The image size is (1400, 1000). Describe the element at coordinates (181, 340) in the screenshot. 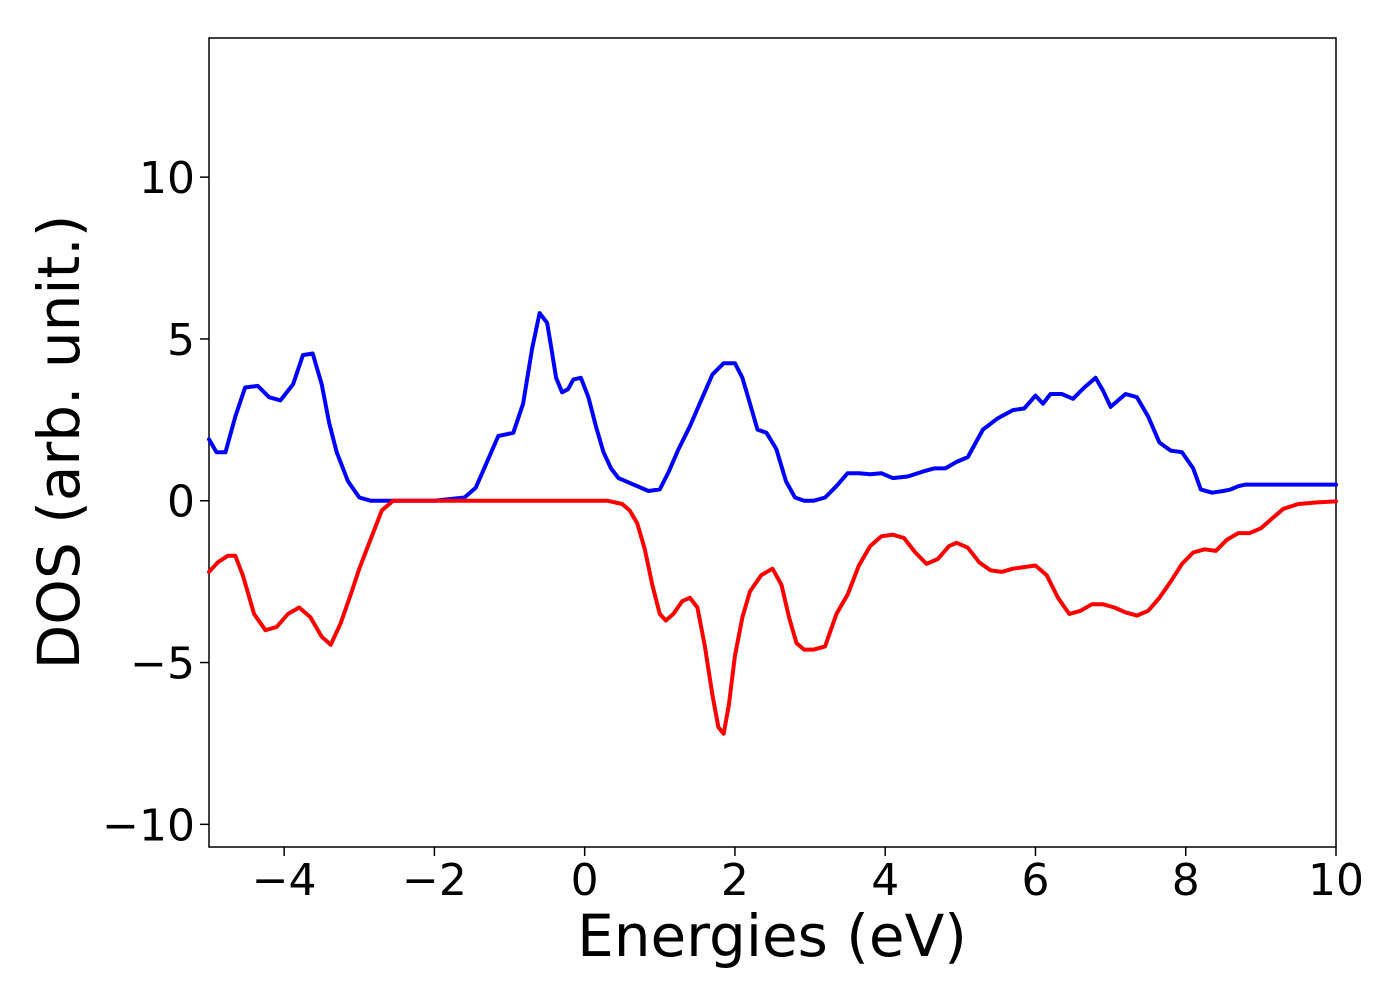

I see `y-tick-label: 5` at that location.